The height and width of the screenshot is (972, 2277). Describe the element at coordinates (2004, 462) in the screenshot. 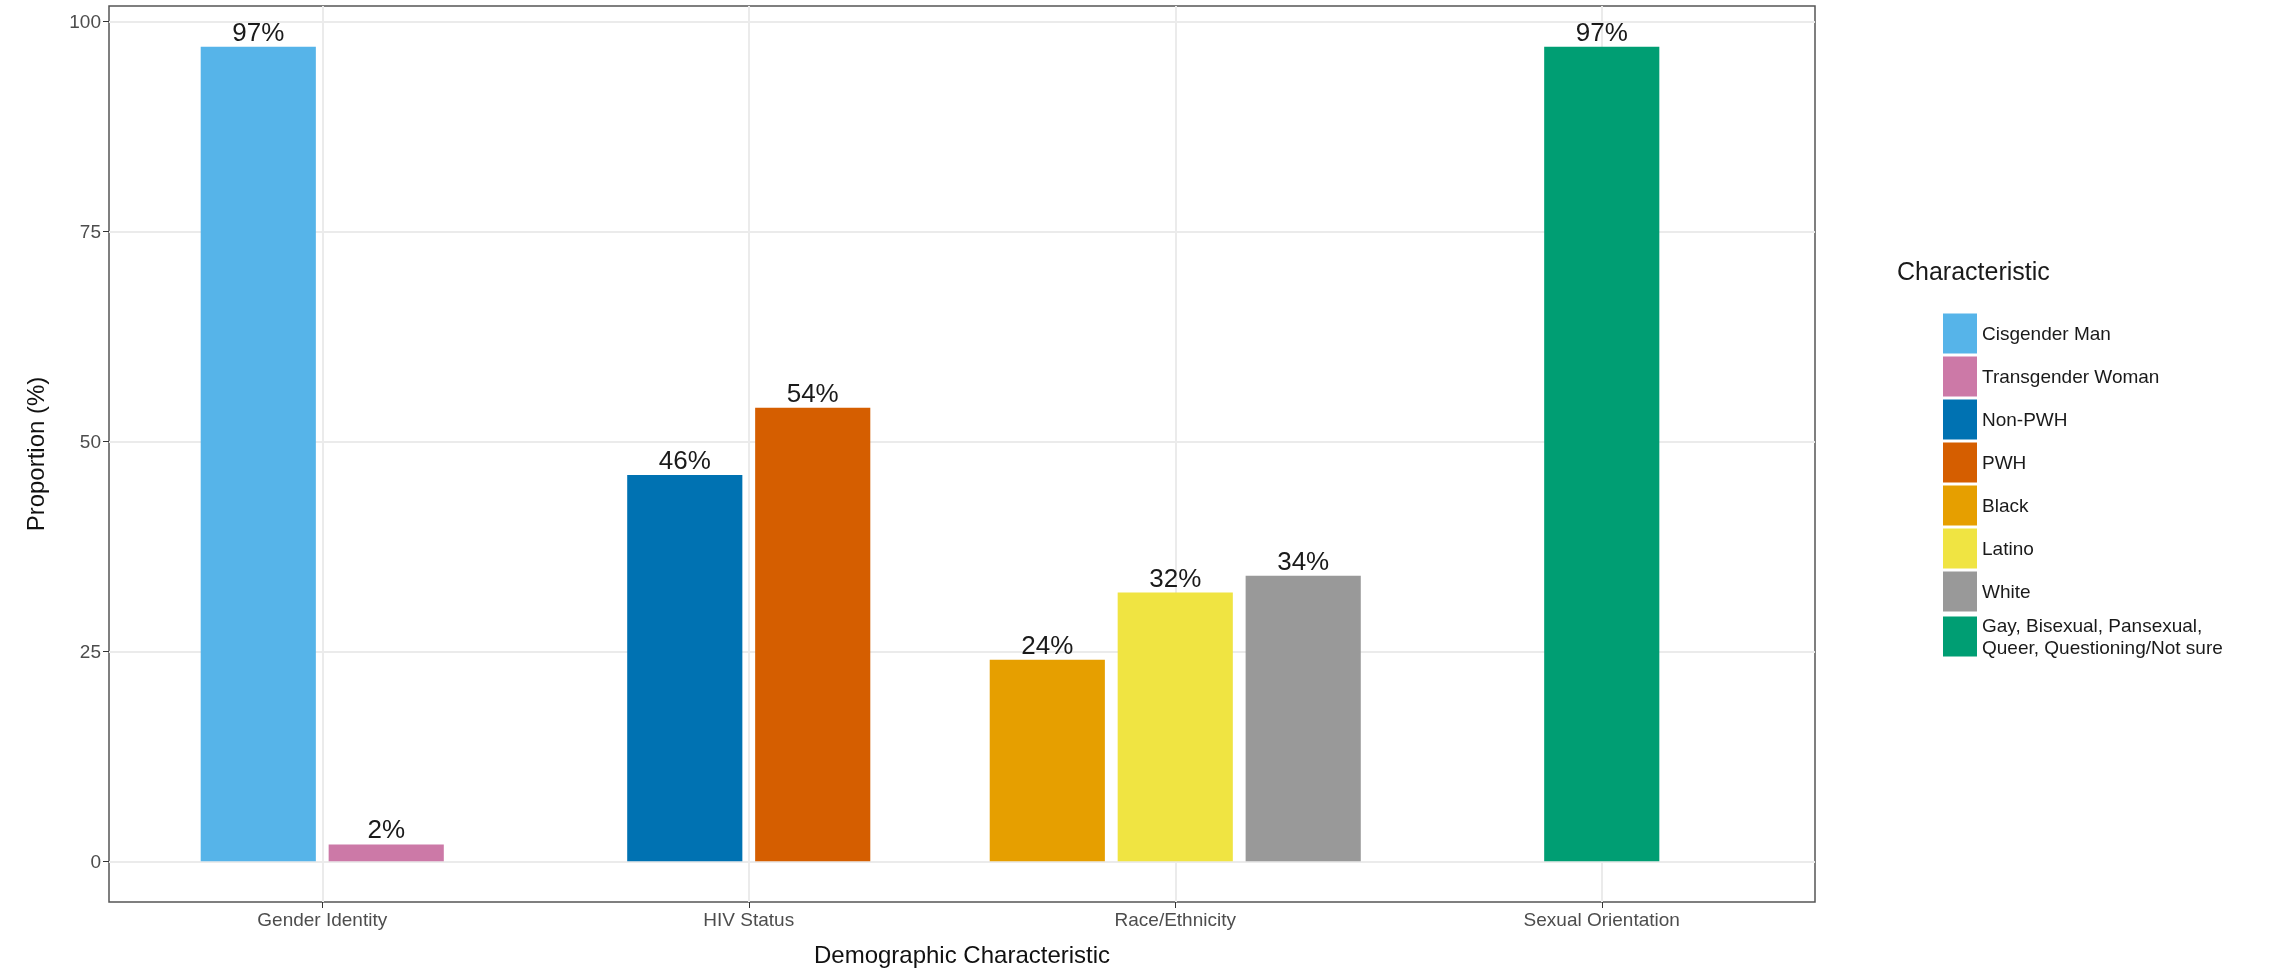

I see `legend-label: PWH` at that location.